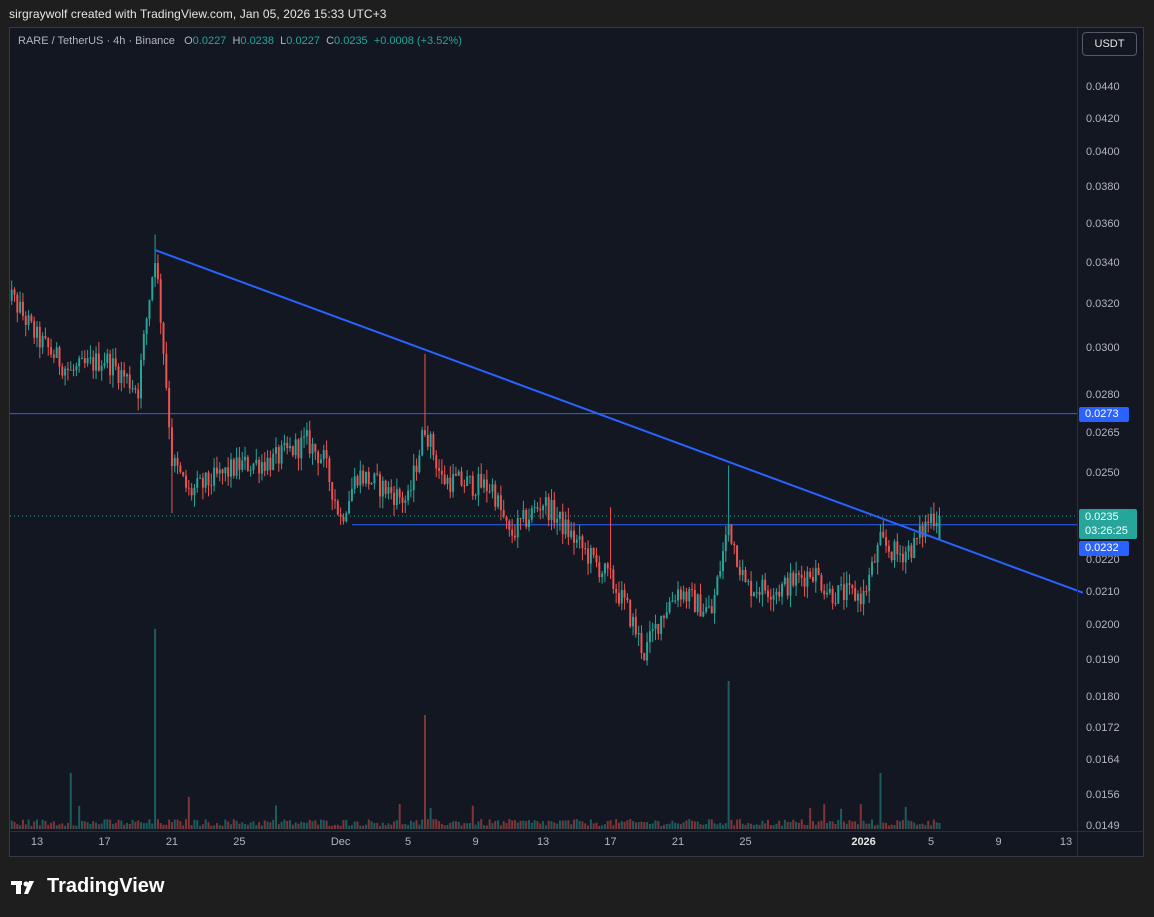 This screenshot has height=917, width=1154. I want to click on time-tick-label: 25, so click(239, 842).